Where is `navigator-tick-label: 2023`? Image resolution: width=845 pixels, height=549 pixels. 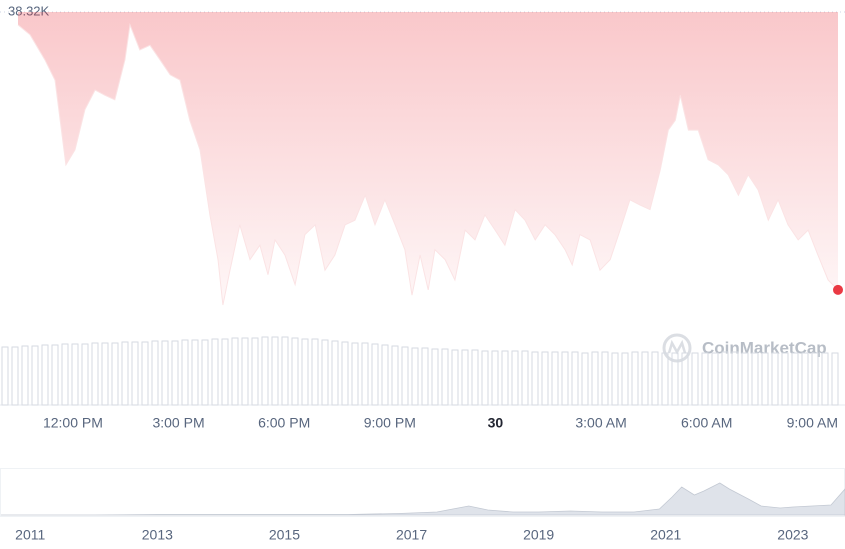
navigator-tick-label: 2023 is located at coordinates (792, 535).